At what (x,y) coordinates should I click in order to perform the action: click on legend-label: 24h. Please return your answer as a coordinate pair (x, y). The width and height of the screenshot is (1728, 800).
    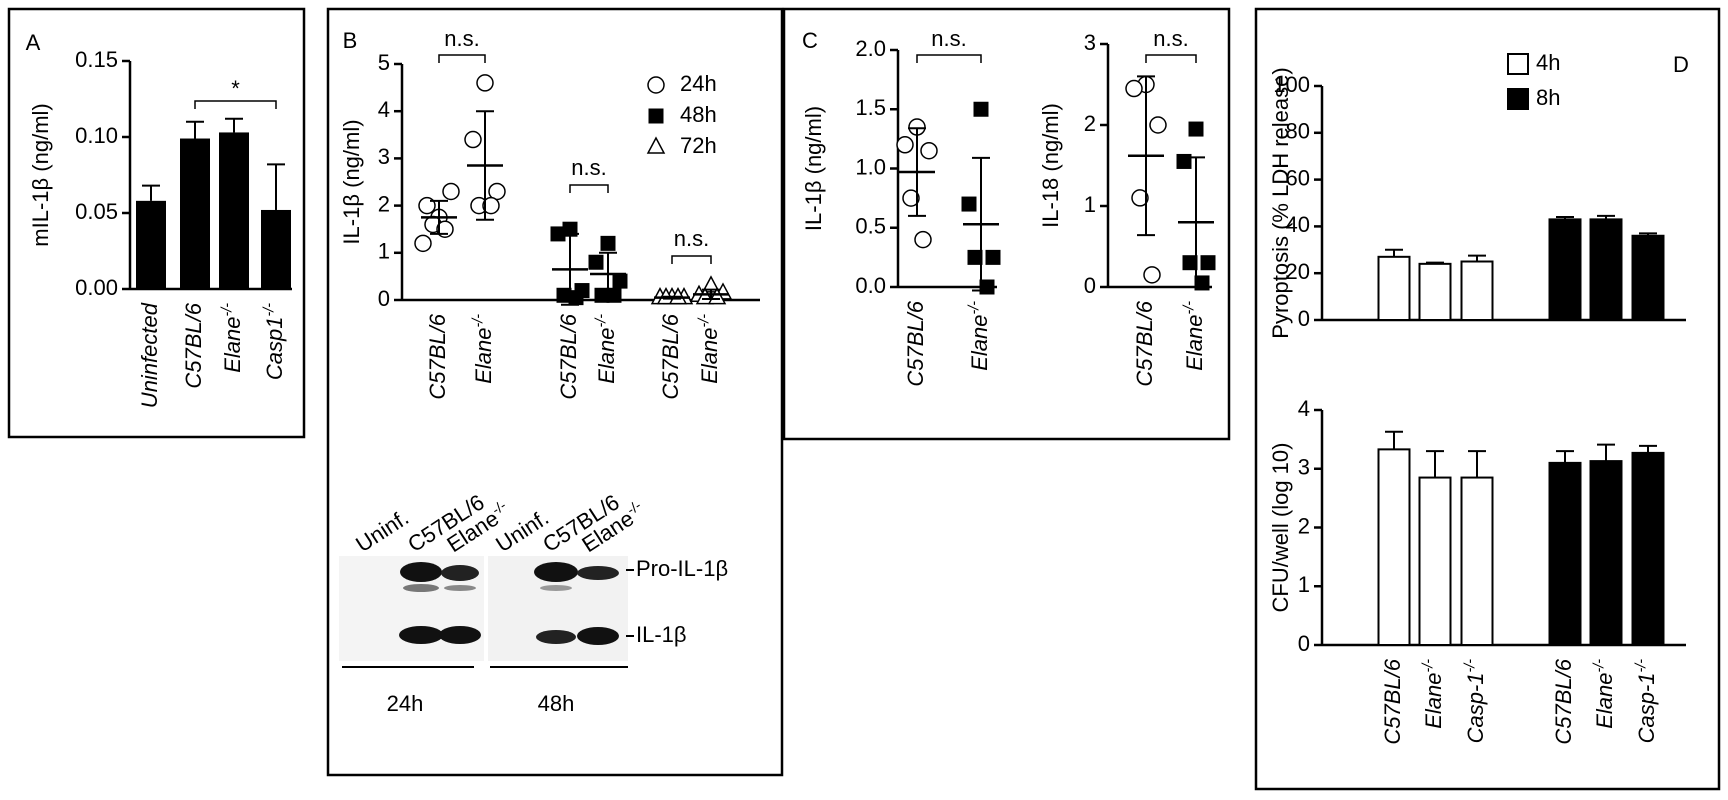
    Looking at the image, I should click on (698, 83).